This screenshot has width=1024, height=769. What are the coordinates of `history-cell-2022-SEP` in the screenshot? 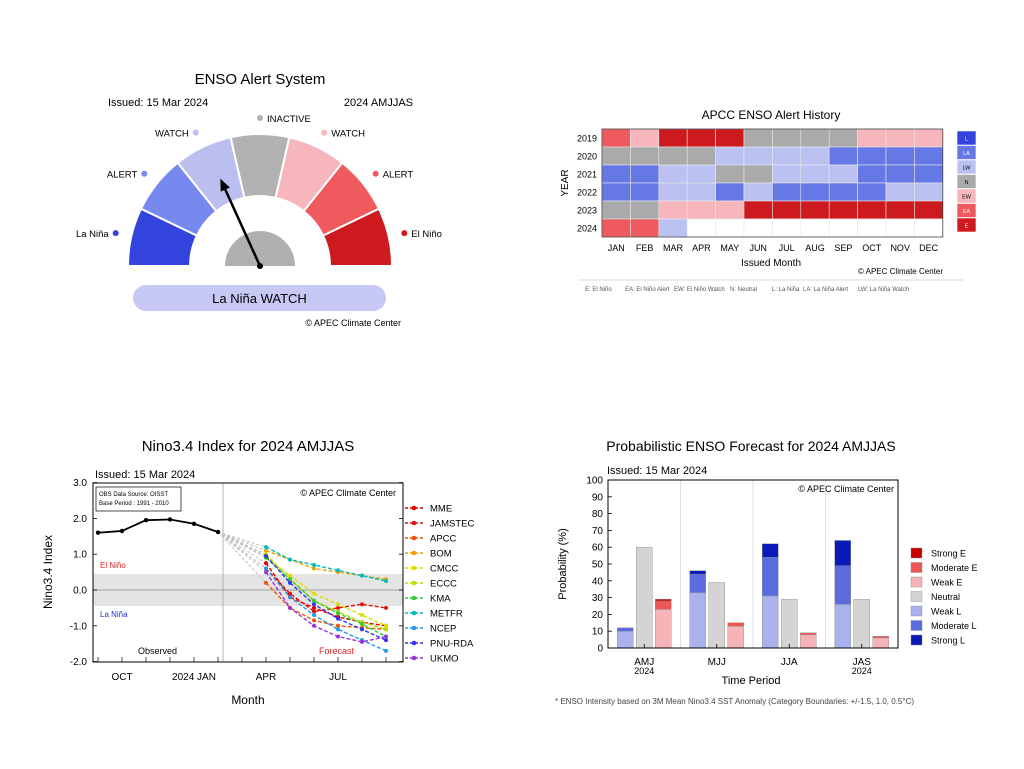 It's located at (843, 192).